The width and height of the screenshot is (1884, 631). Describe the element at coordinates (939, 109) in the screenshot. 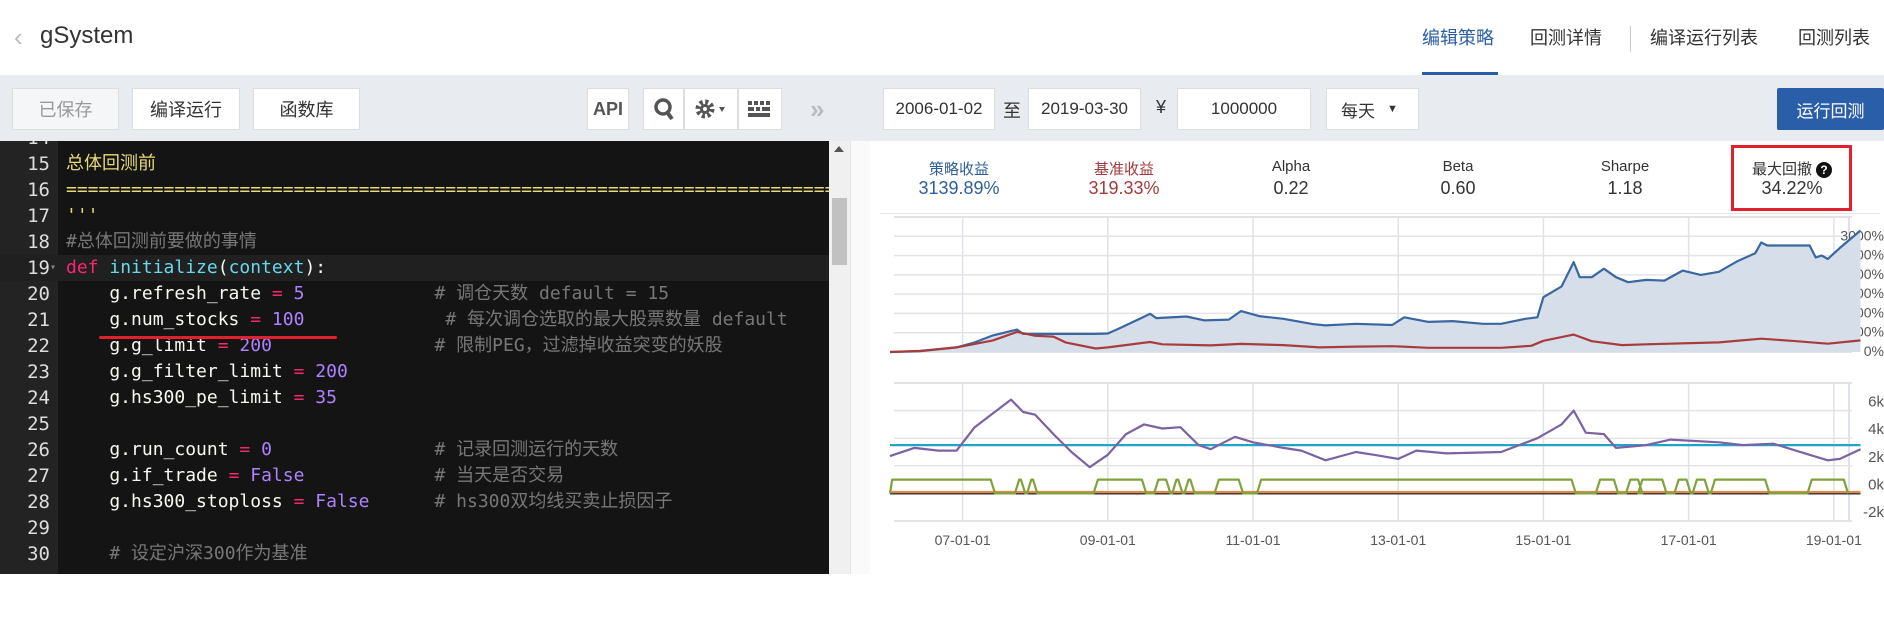

I see `start-date-input: 2006-01-02` at that location.